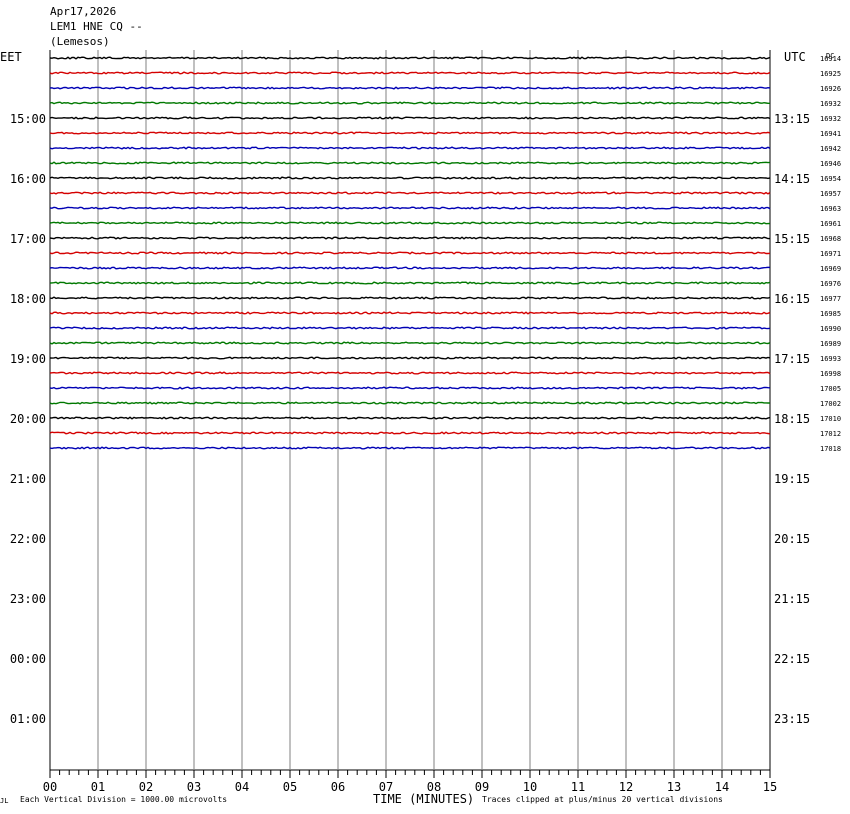 The image size is (850, 814). Describe the element at coordinates (28, 359) in the screenshot. I see `left-hour-label: 19:00` at that location.